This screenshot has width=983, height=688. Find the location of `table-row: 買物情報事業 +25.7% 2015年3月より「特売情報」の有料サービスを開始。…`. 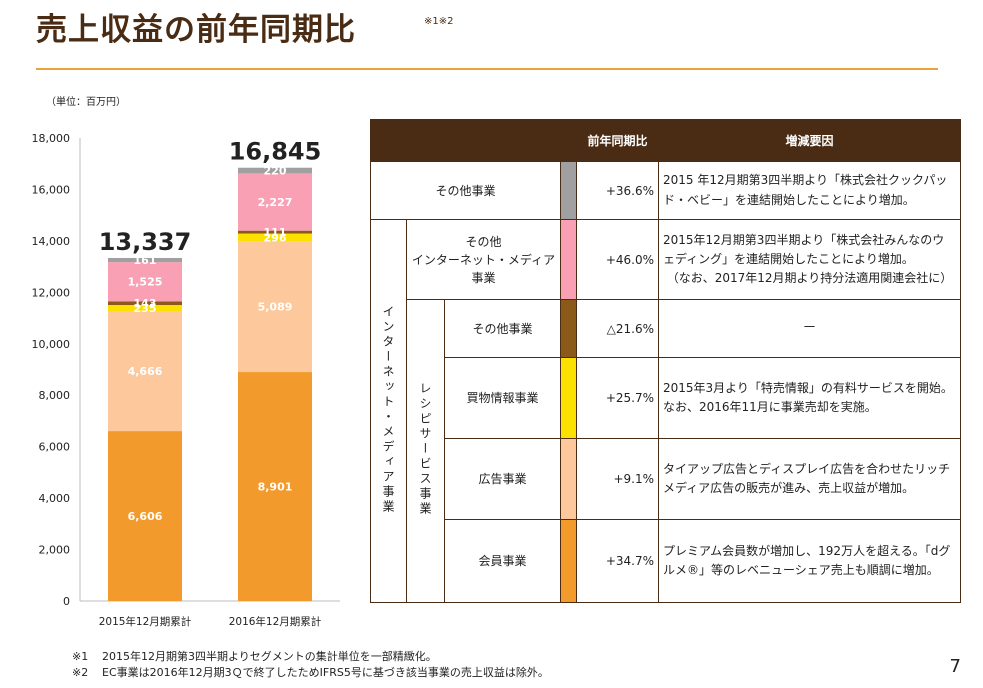

table-row: 買物情報事業 +25.7% 2015年3月より「特売情報」の有料サービスを開始。… is located at coordinates (666, 398).